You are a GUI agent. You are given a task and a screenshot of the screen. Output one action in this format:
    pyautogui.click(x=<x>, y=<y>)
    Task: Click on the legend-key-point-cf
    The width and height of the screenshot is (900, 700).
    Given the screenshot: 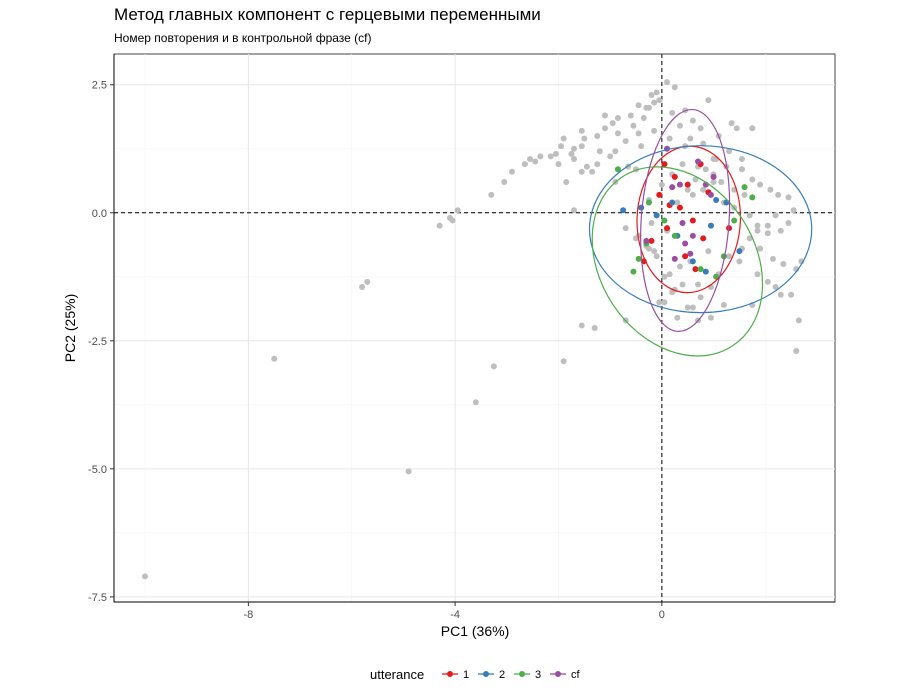 What is the action you would take?
    pyautogui.click(x=558, y=674)
    